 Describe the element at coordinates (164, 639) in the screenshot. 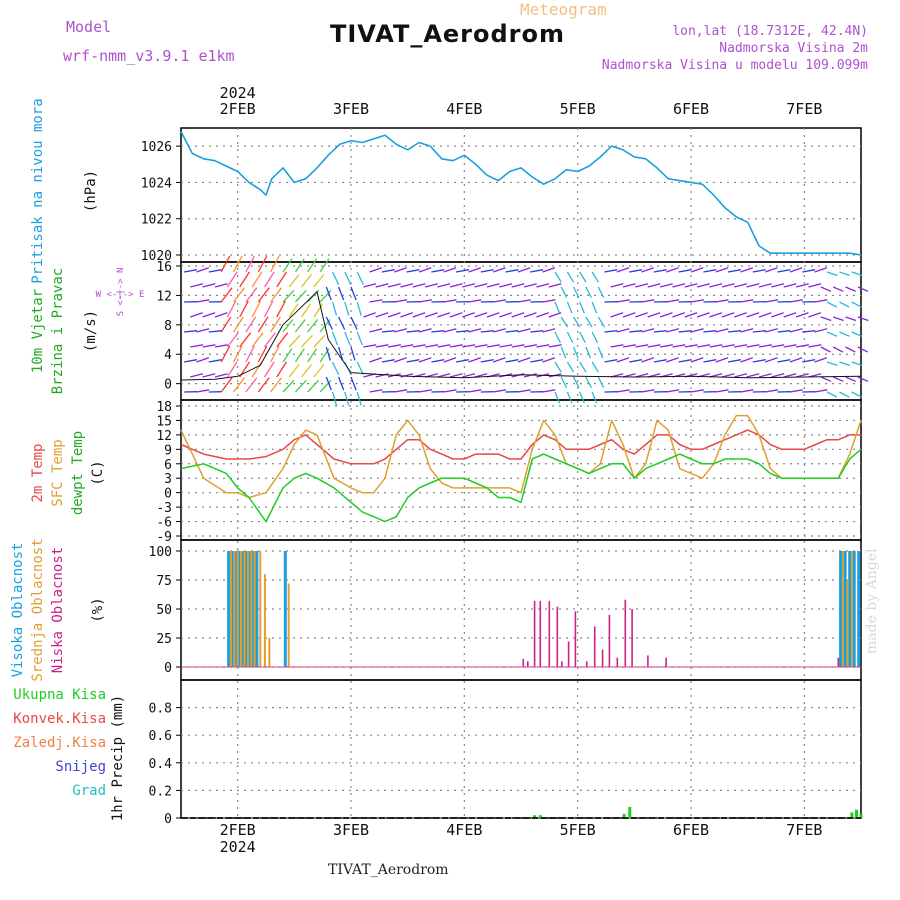

I see `y-tick-label: 25` at that location.